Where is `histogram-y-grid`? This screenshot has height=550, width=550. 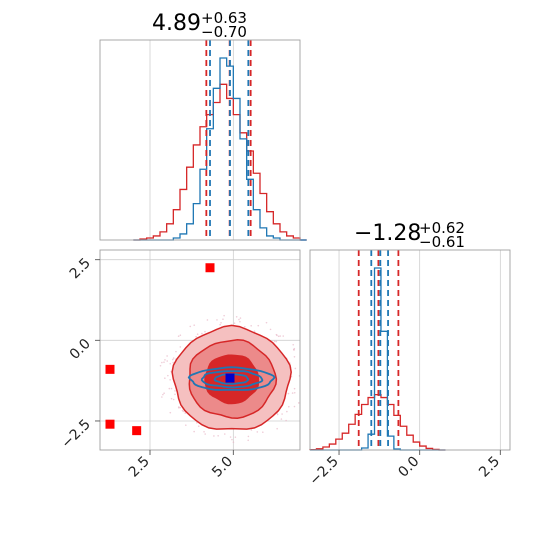 histogram-y-grid is located at coordinates (419, 350).